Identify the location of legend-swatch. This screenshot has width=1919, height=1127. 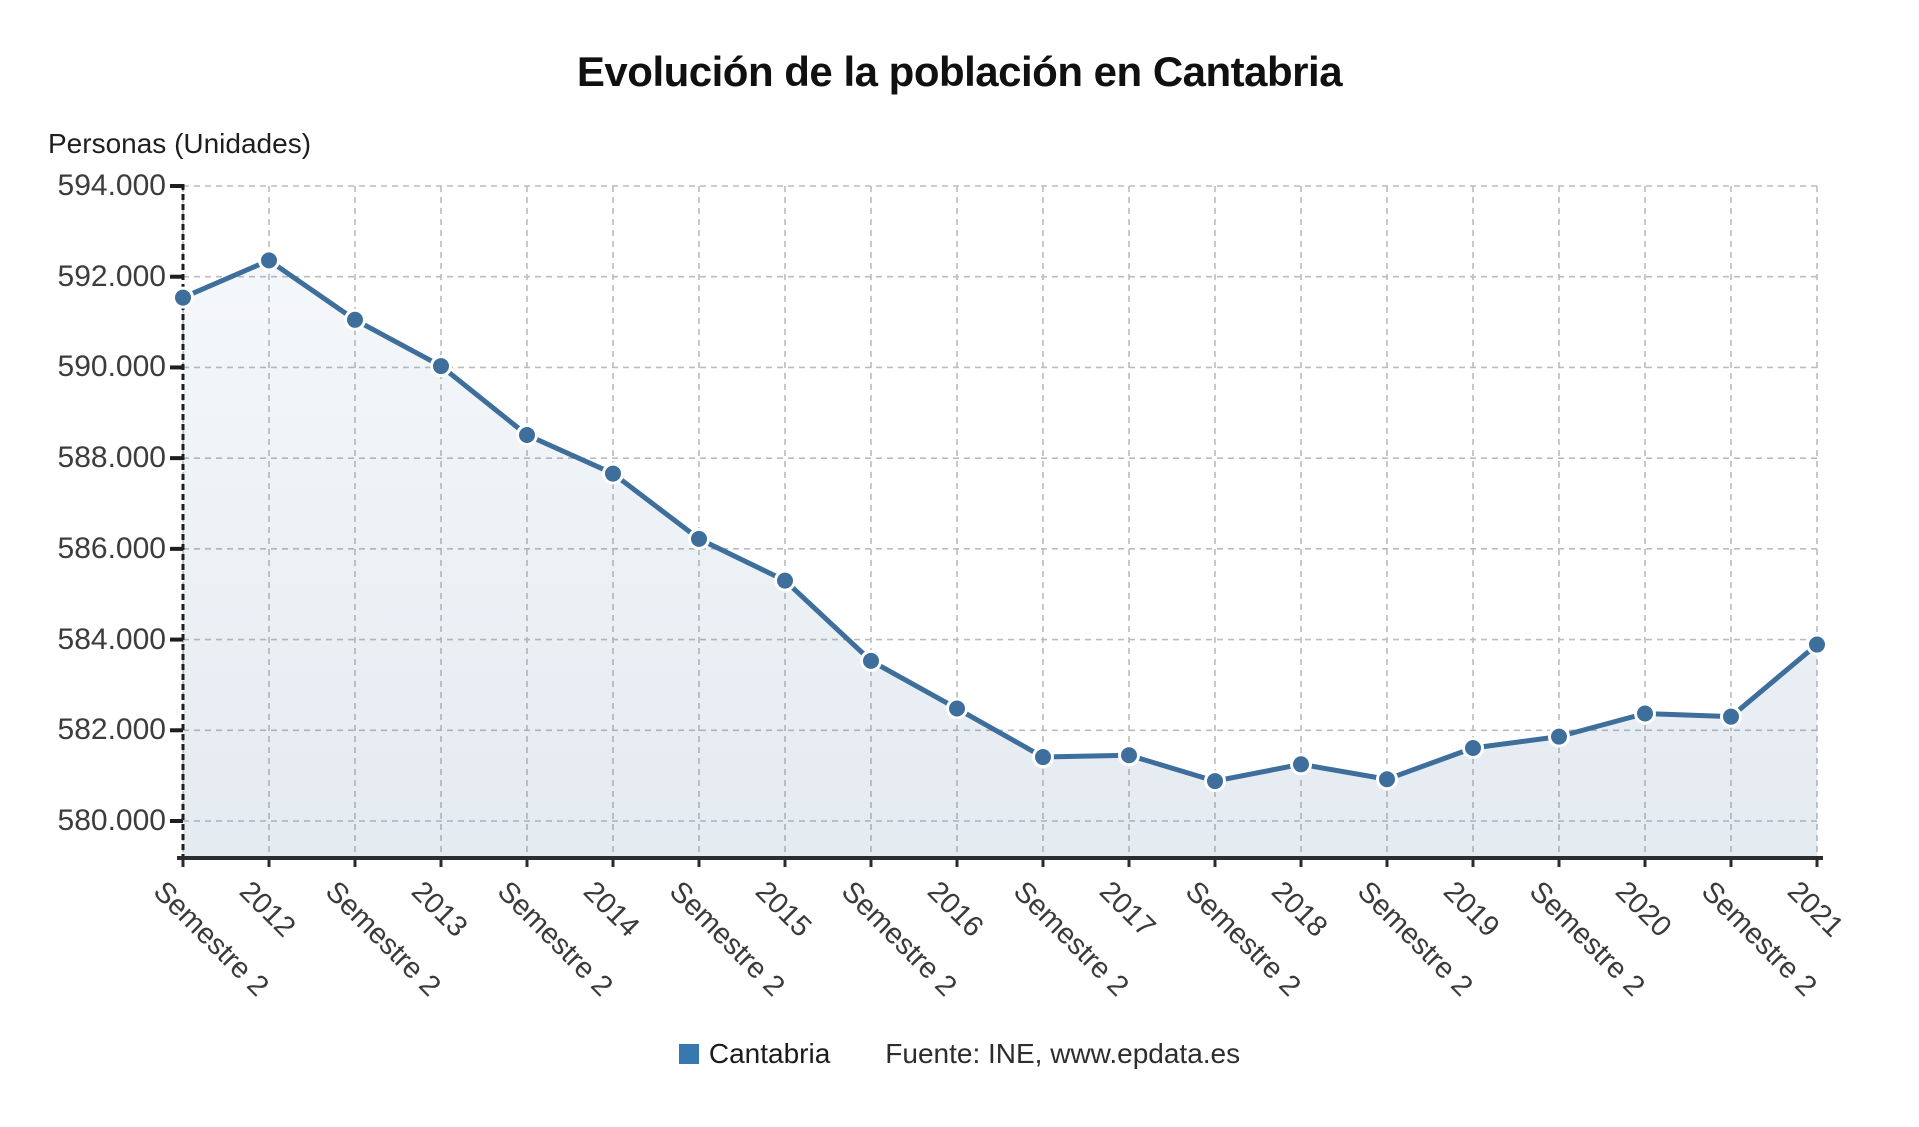
(688, 1054).